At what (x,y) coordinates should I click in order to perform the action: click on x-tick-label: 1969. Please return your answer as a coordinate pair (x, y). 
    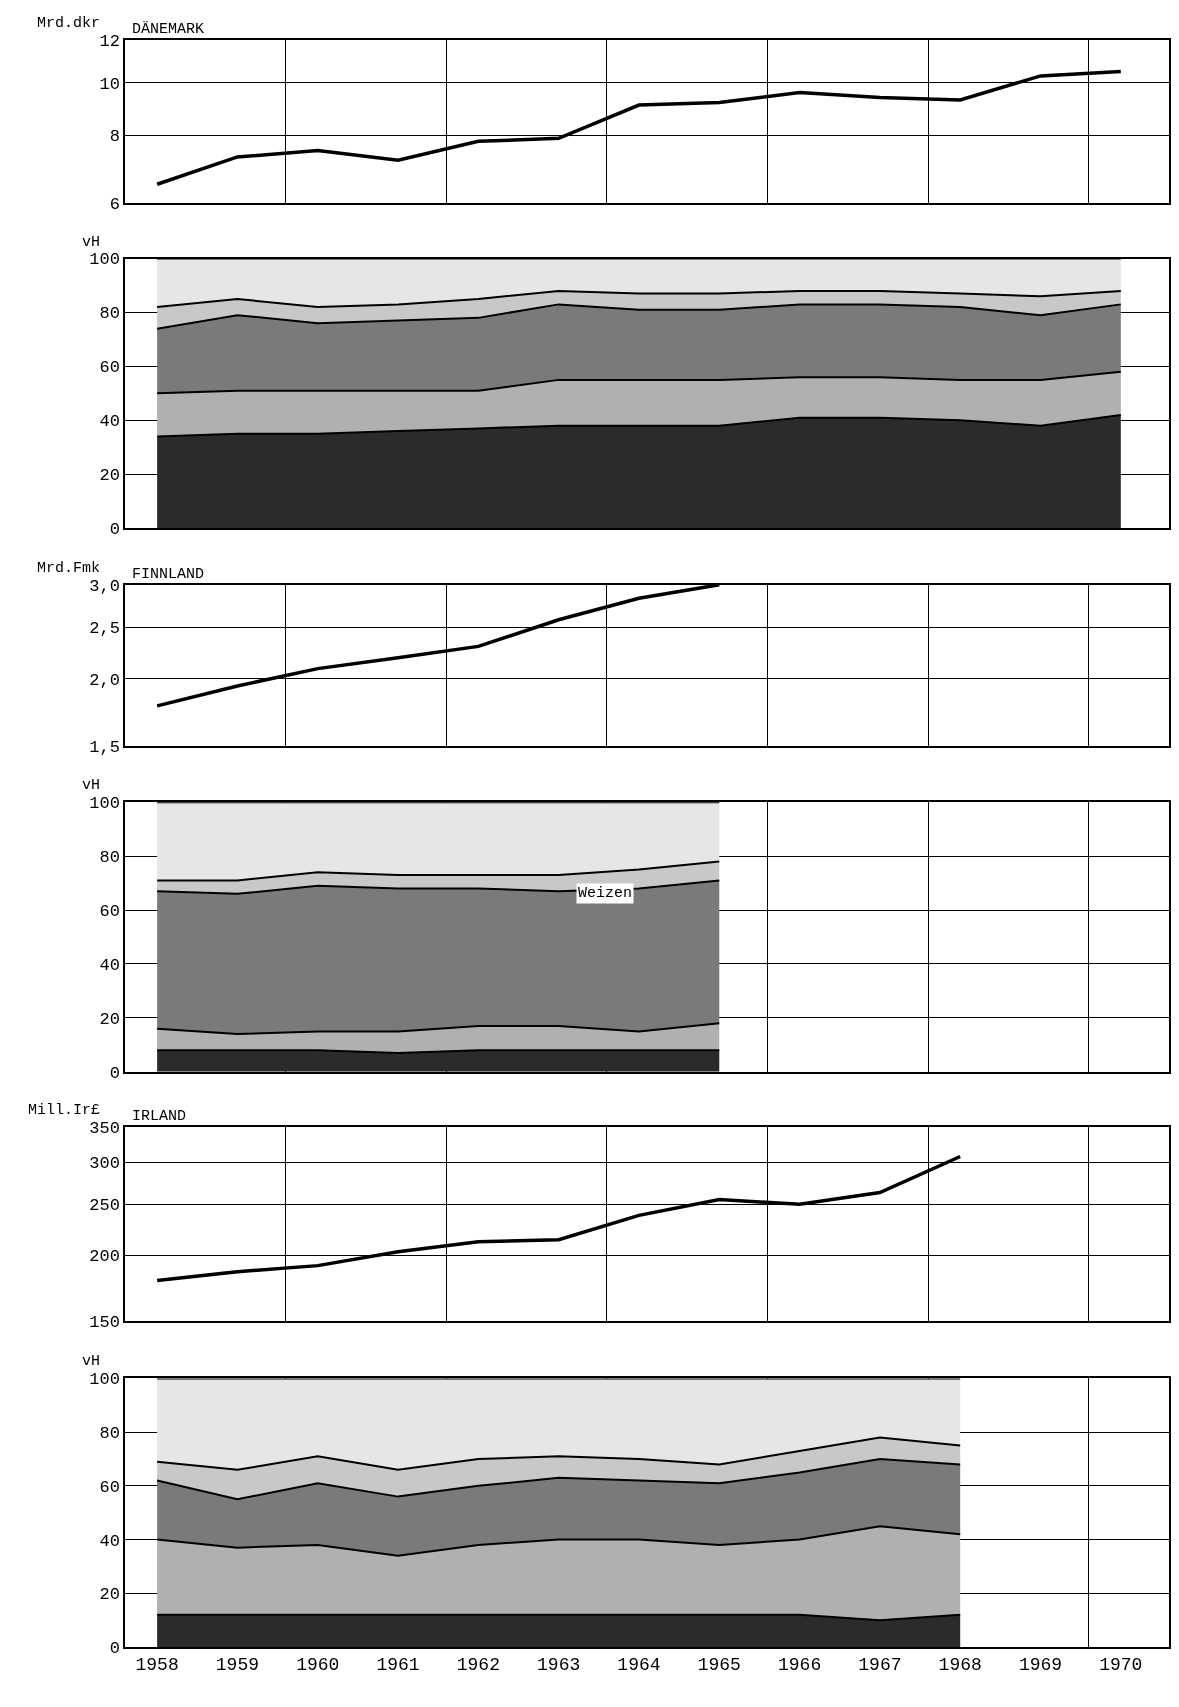
    Looking at the image, I should click on (1040, 1665).